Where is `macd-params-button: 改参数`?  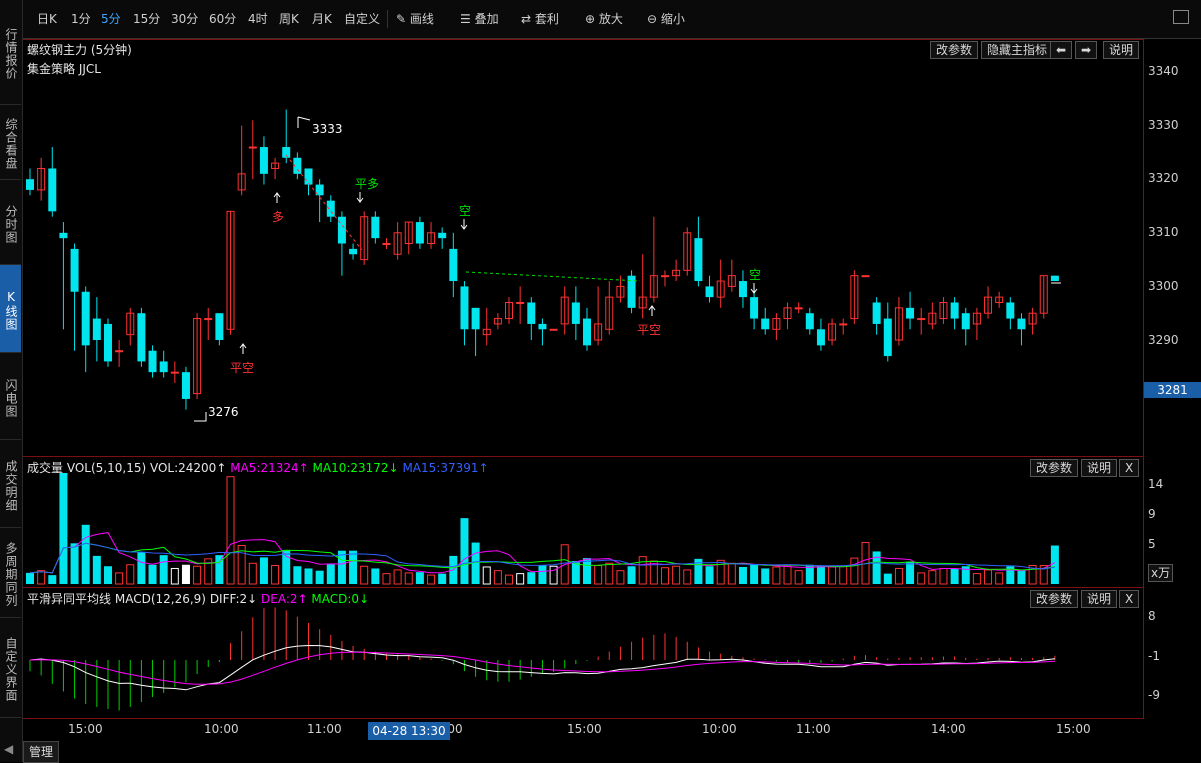 macd-params-button: 改参数 is located at coordinates (1054, 599).